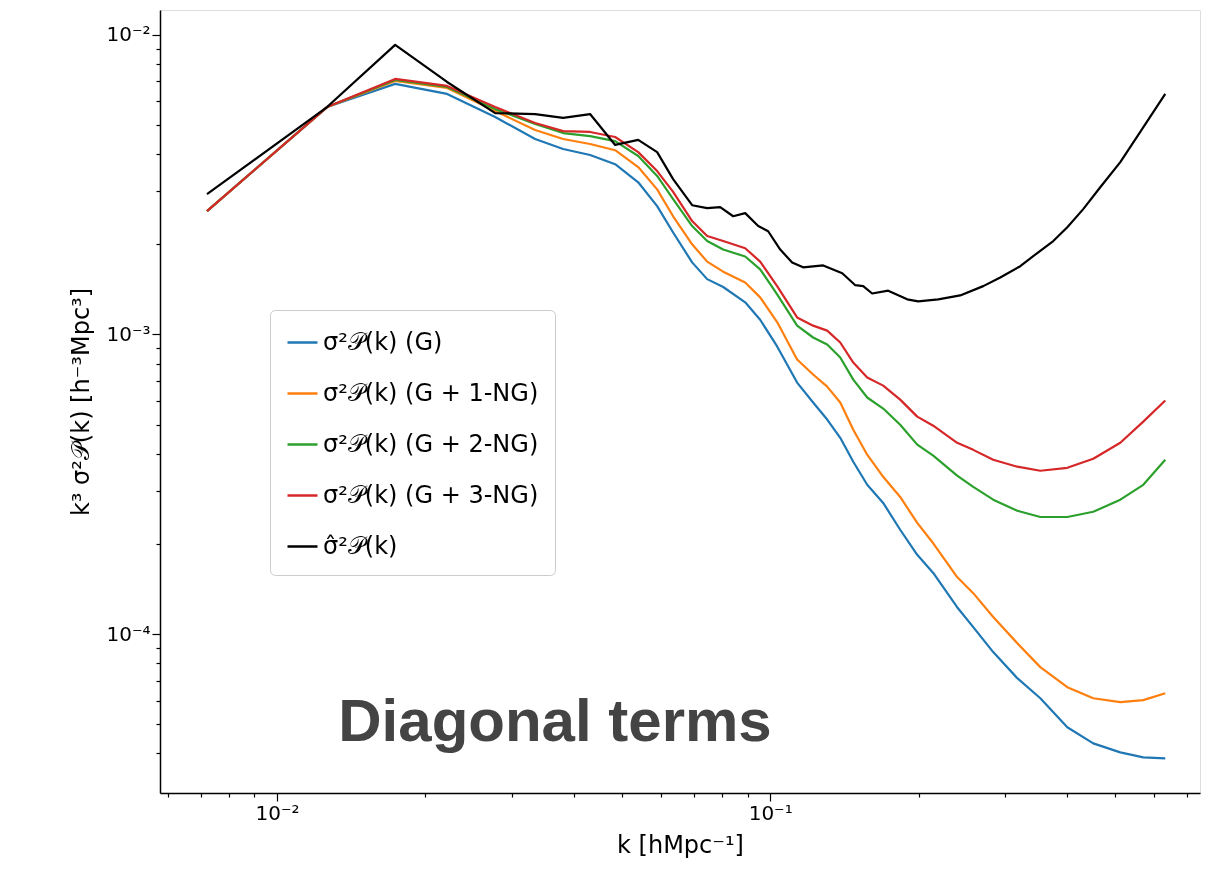 The image size is (1213, 893). What do you see at coordinates (770, 812) in the screenshot?
I see `x-tick-label: 10⁻¹` at bounding box center [770, 812].